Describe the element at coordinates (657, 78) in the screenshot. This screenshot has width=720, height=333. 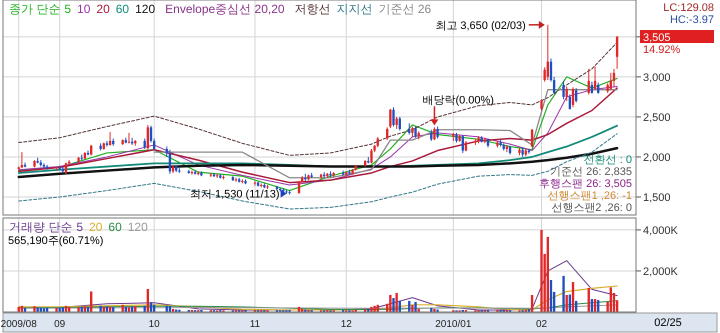
I see `y-tick-label: 3,000` at that location.